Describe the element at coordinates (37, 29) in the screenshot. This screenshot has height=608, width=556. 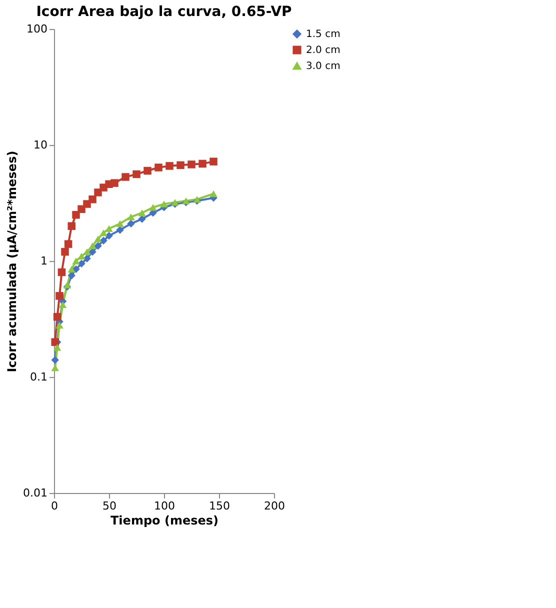
I see `y-tick-label: 100` at that location.